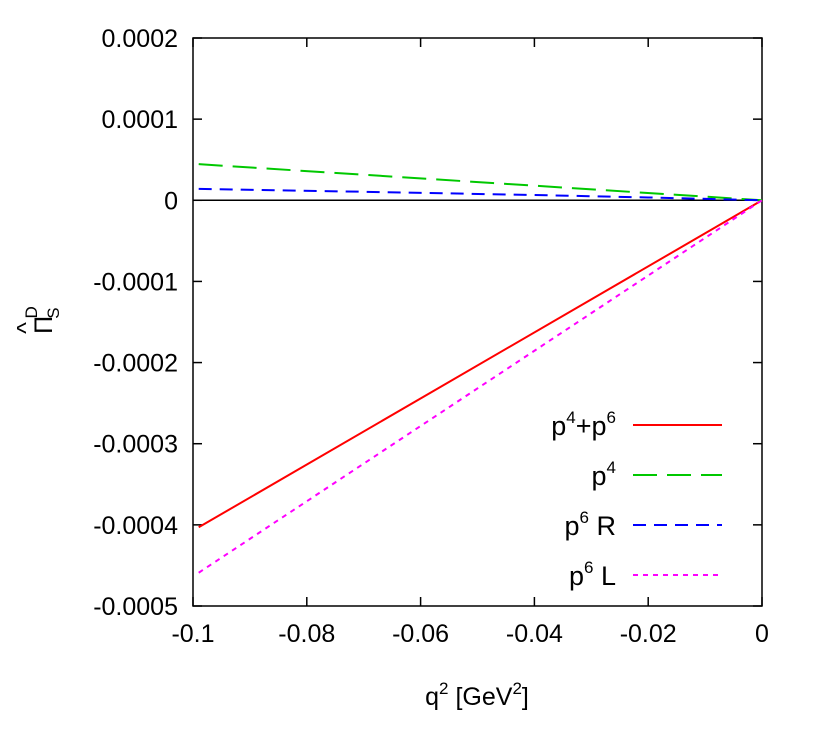  I want to click on y-tick-label: -0.0001, so click(135, 282).